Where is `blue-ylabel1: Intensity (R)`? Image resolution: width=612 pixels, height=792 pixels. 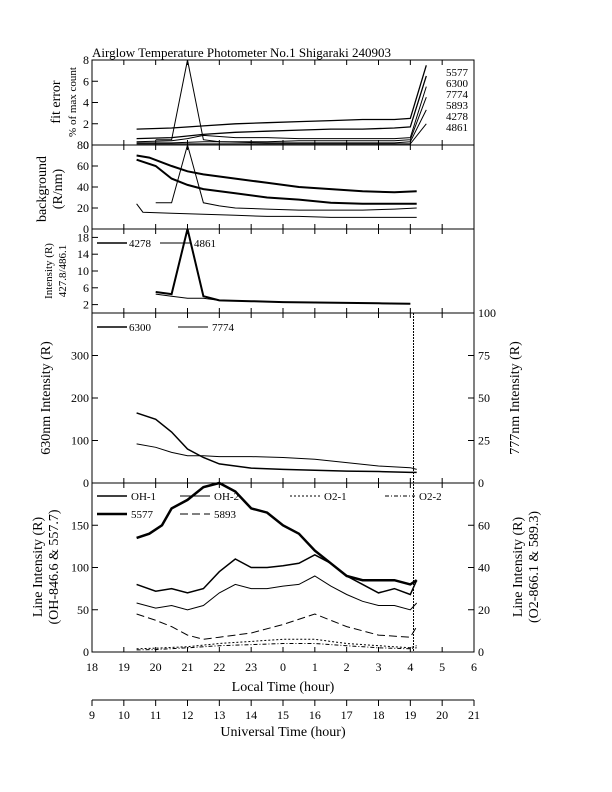 blue-ylabel1: Intensity (R) is located at coordinates (49, 271).